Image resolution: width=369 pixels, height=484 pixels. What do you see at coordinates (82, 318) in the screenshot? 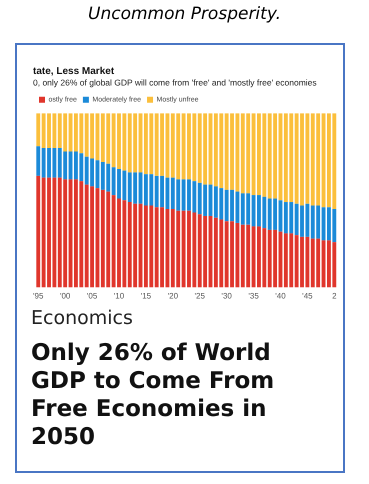
I see `text: Economics` at bounding box center [82, 318].